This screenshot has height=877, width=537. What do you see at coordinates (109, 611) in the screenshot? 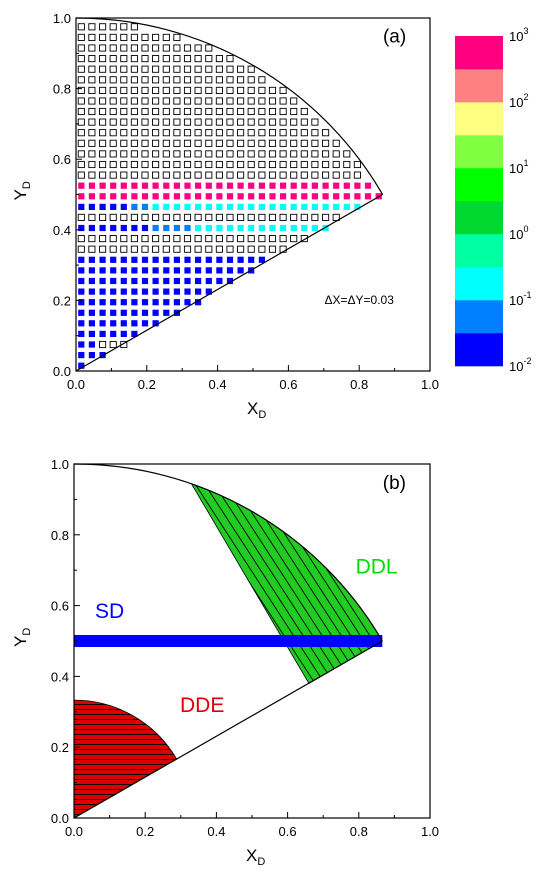
I see `label-sd: SD` at bounding box center [109, 611].